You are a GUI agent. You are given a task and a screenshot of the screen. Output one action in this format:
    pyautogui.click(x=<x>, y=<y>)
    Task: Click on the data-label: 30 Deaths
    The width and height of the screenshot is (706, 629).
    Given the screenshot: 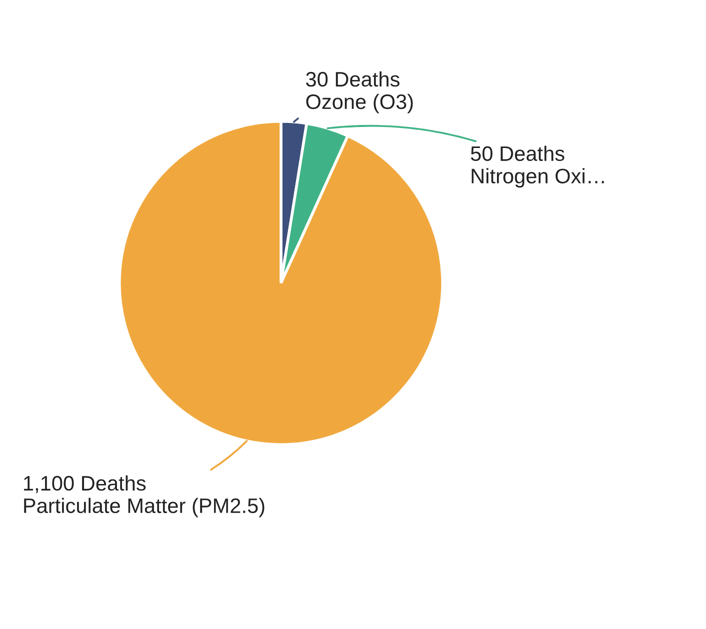 What is the action you would take?
    pyautogui.click(x=353, y=79)
    